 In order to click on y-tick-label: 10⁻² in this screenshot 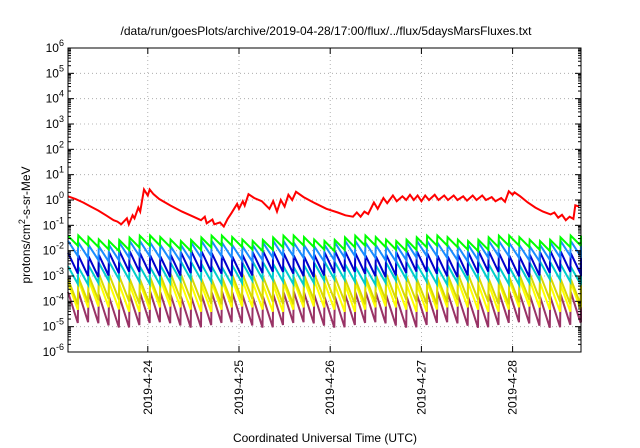, I will do `click(53, 249)`.